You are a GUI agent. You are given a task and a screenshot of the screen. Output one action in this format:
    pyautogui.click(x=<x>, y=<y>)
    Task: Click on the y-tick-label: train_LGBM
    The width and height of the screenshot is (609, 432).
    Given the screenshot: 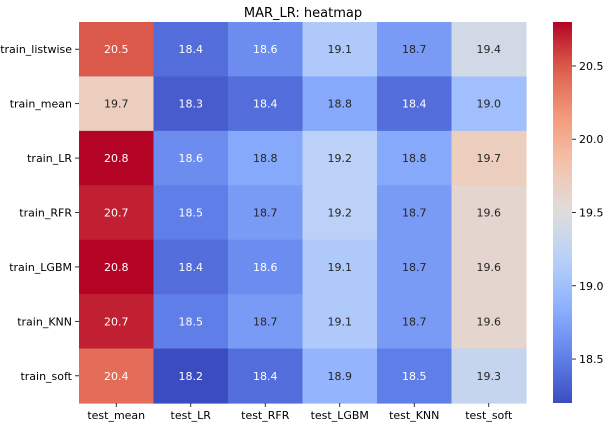 What is the action you would take?
    pyautogui.click(x=40, y=267)
    